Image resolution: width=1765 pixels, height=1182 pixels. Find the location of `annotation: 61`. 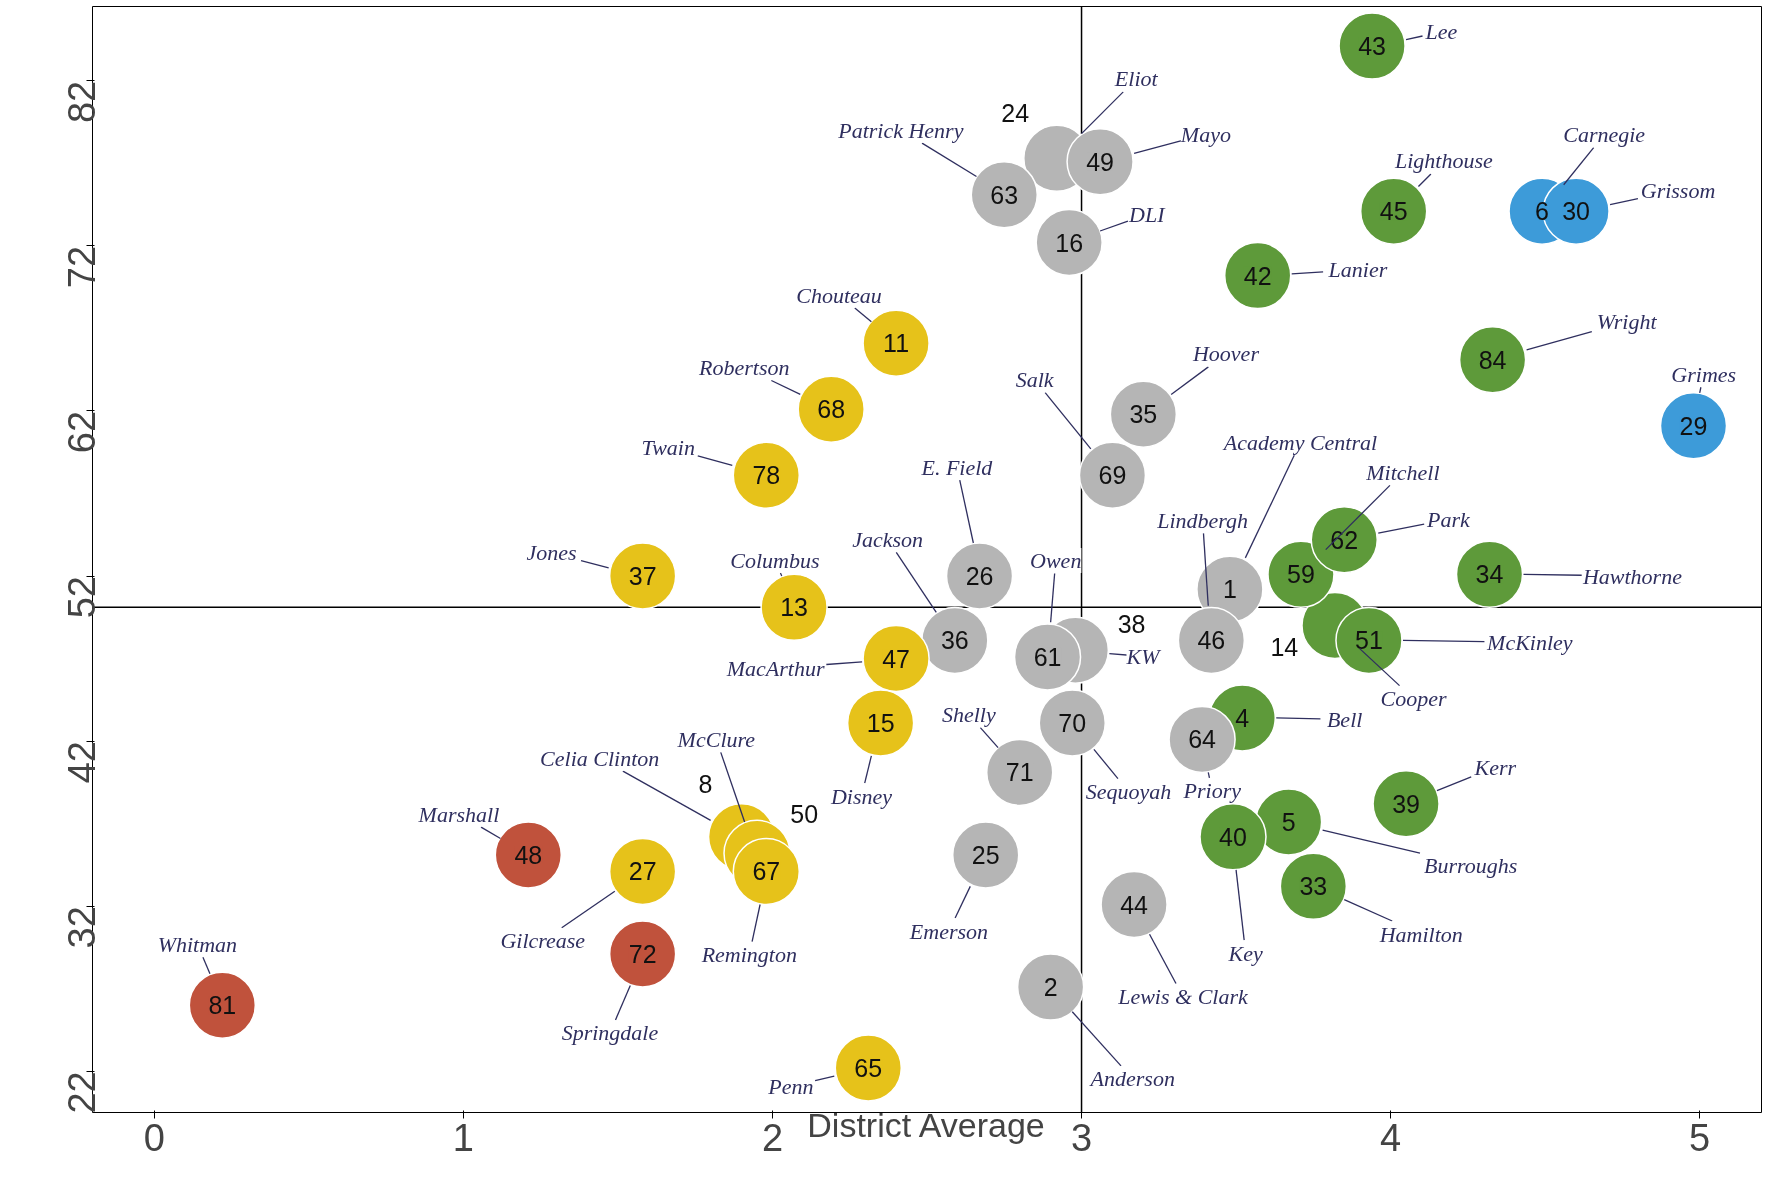

annotation: 61 is located at coordinates (1047, 656).